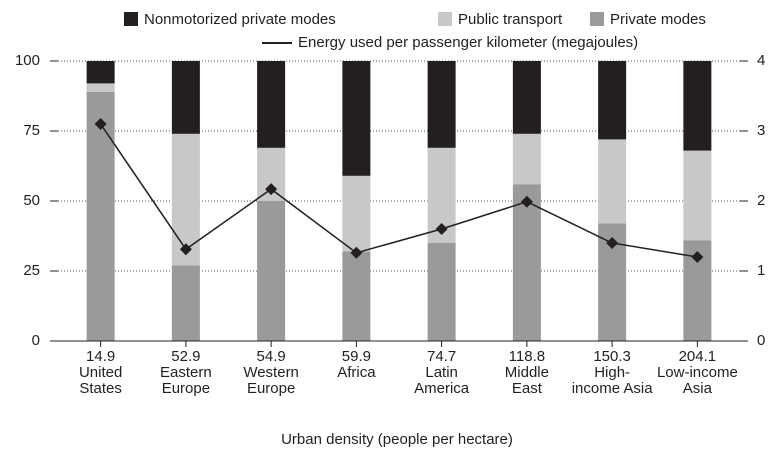 The height and width of the screenshot is (456, 770). What do you see at coordinates (185, 356) in the screenshot?
I see `x-tick-label: 52.9` at bounding box center [185, 356].